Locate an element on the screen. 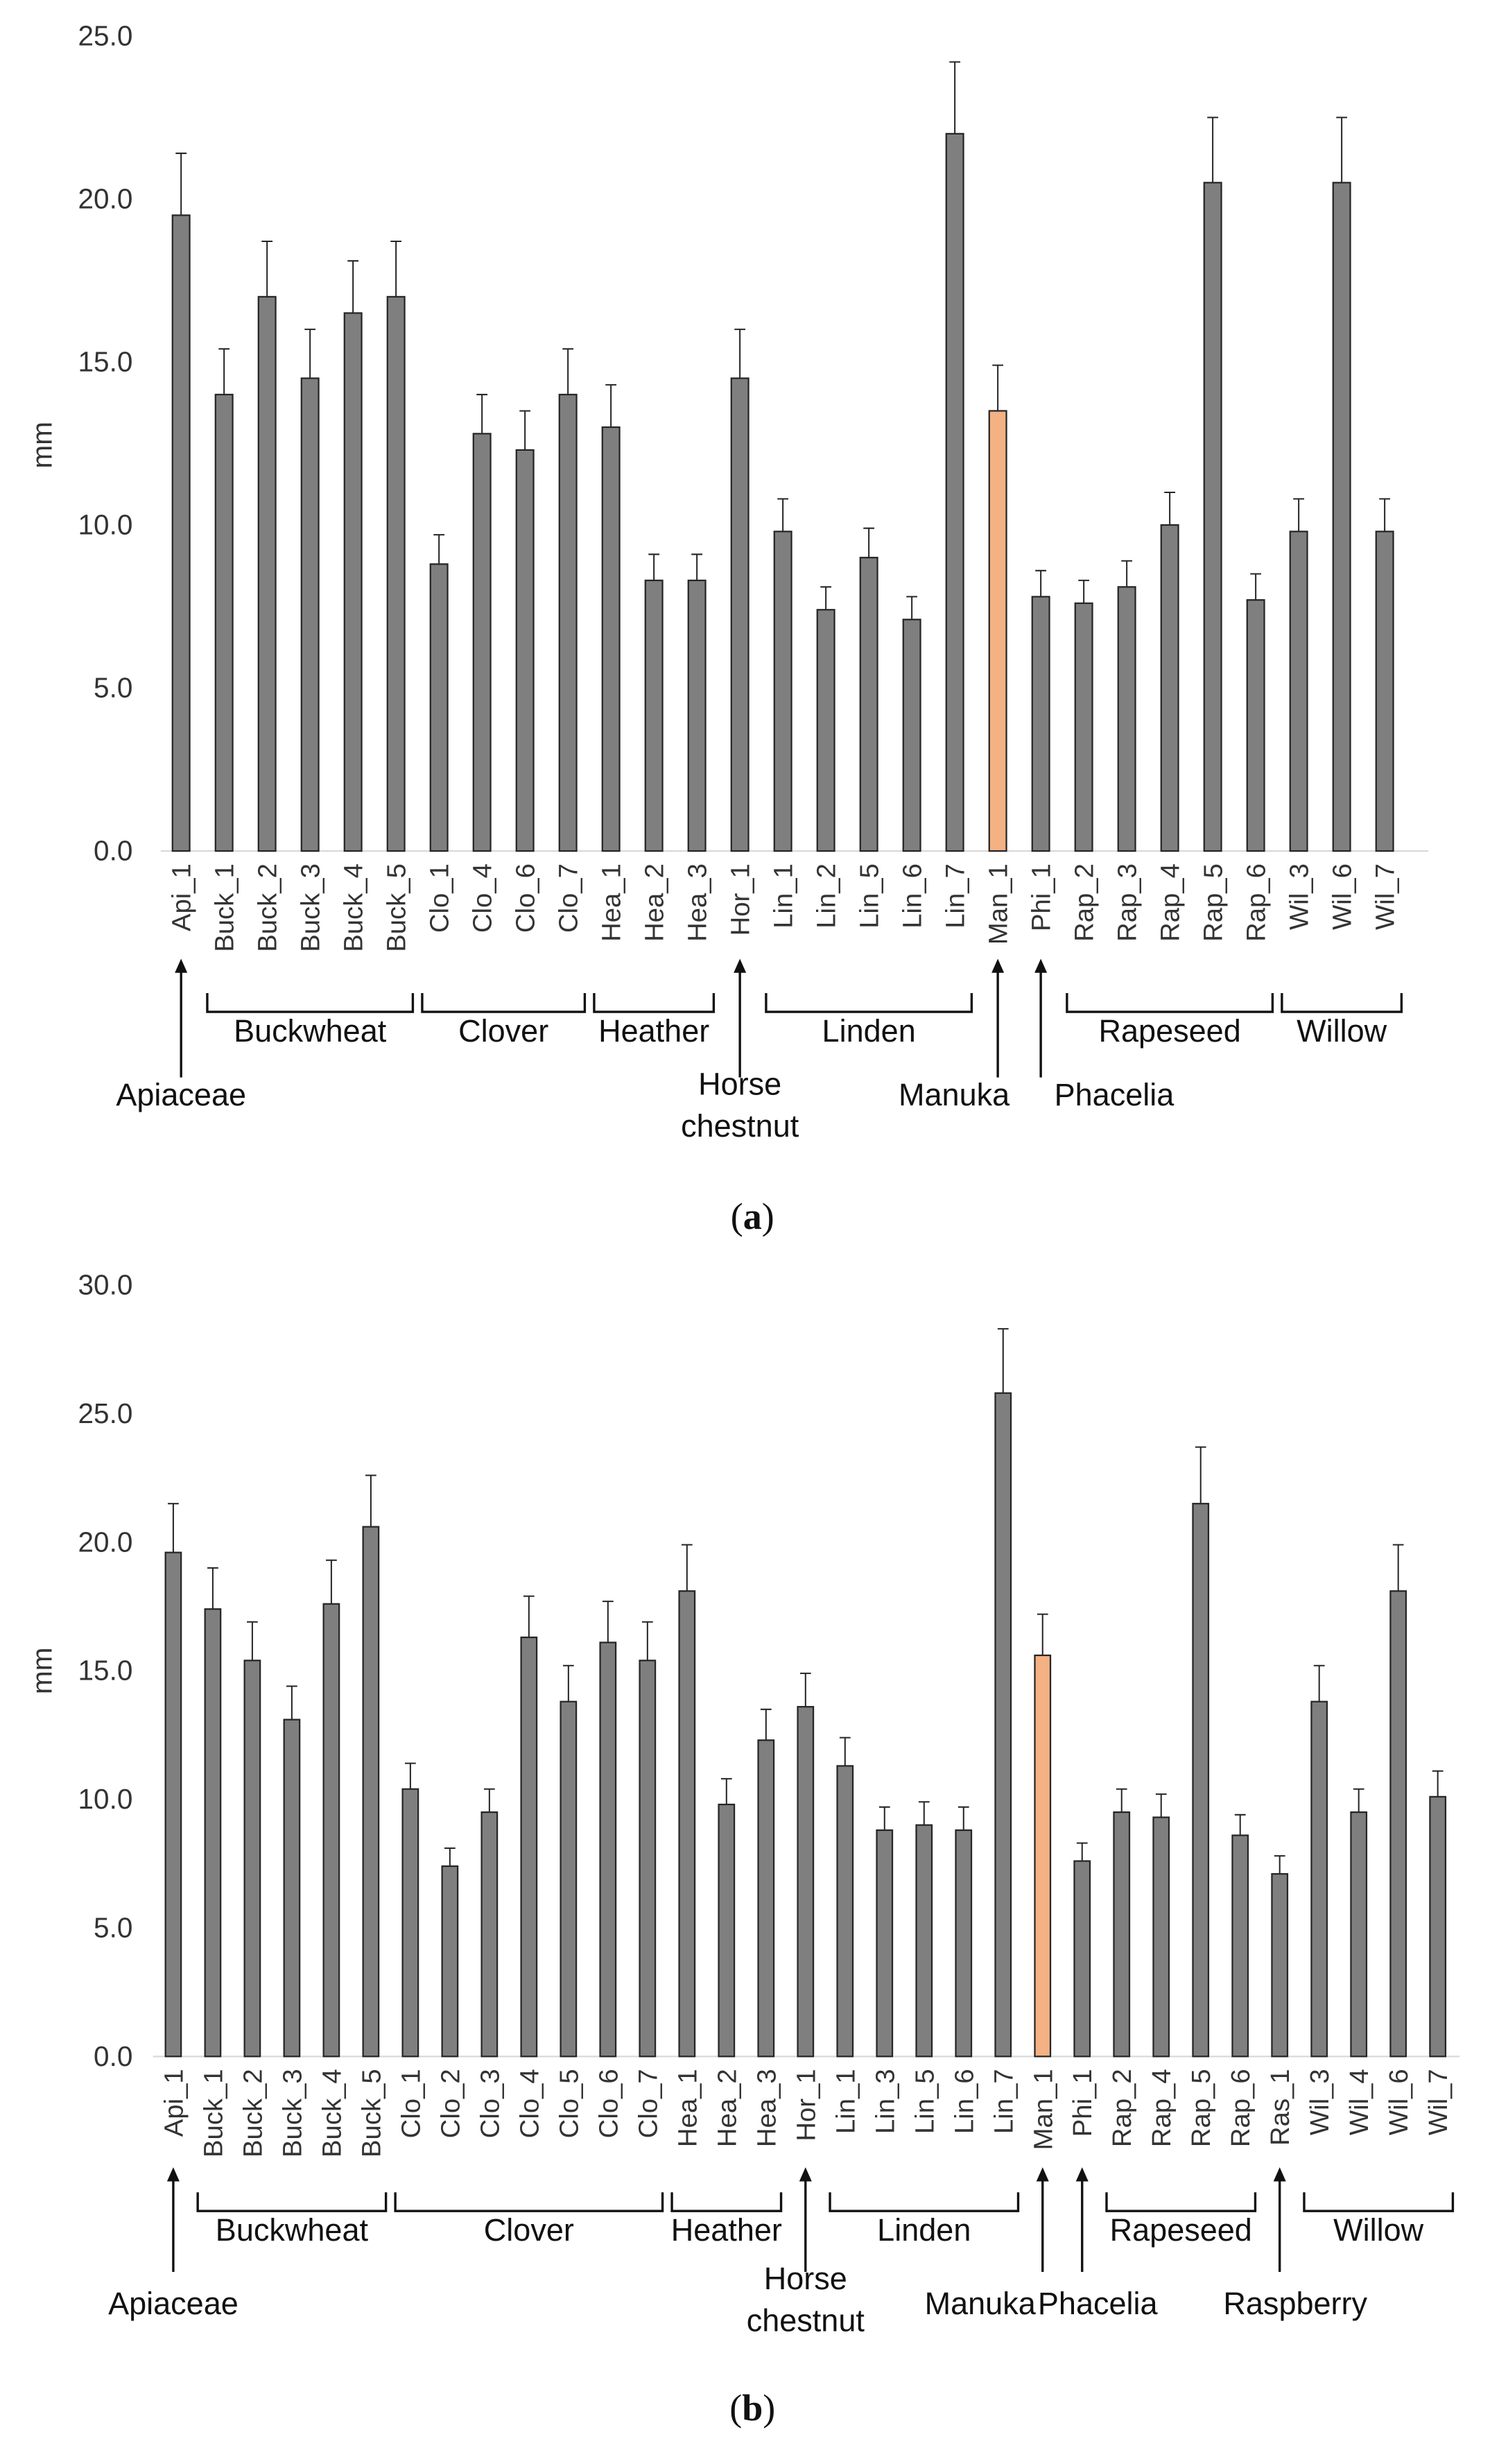 This screenshot has width=1508, height=2464. caption-paren: ( is located at coordinates (737, 1216).